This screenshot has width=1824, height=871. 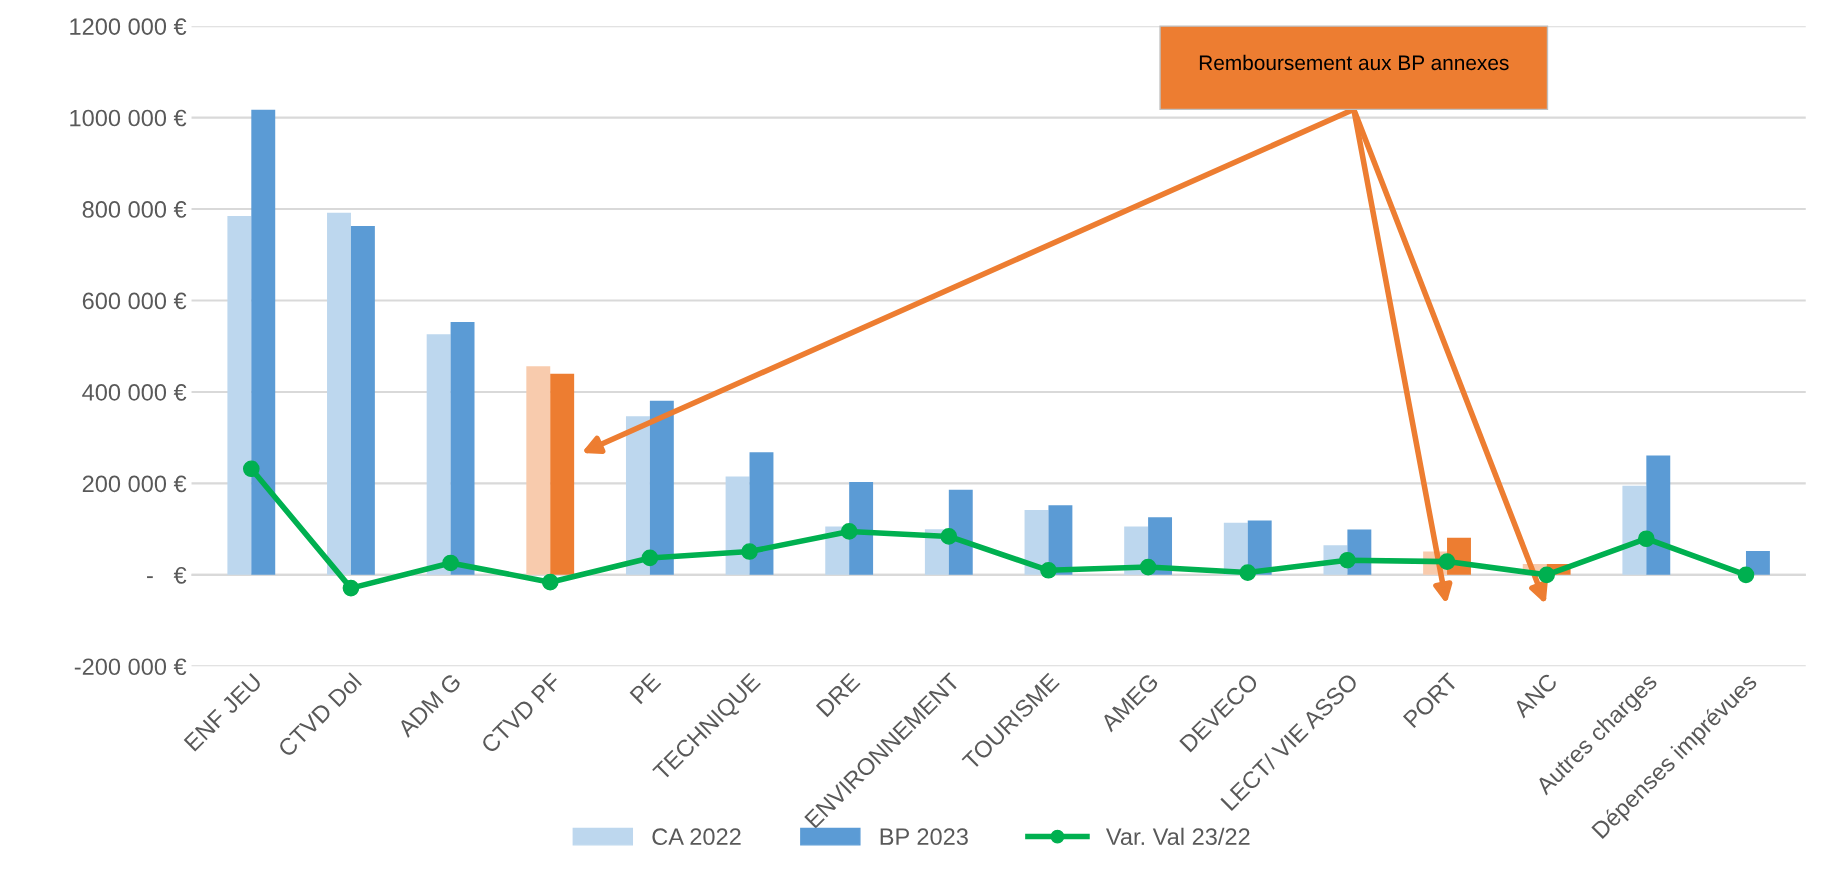 What do you see at coordinates (1354, 62) in the screenshot?
I see `annotation: Remboursement aux BP annexes` at bounding box center [1354, 62].